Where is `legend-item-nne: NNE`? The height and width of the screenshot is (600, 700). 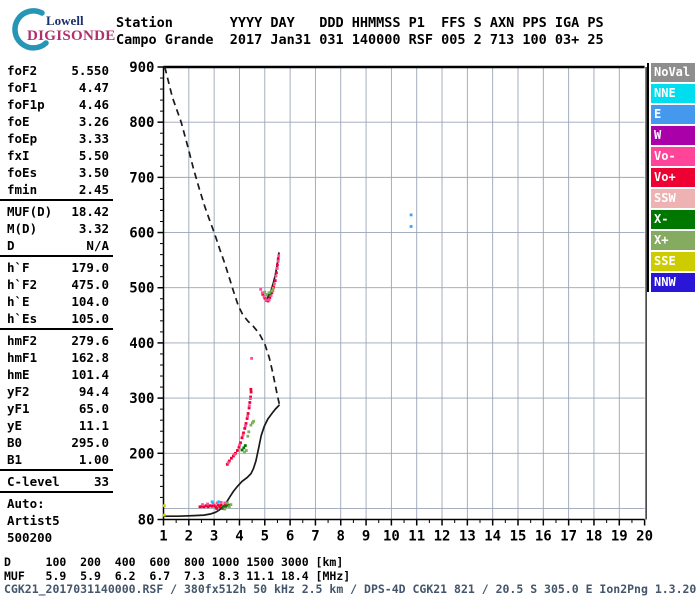 legend-item-nne: NNE is located at coordinates (673, 93).